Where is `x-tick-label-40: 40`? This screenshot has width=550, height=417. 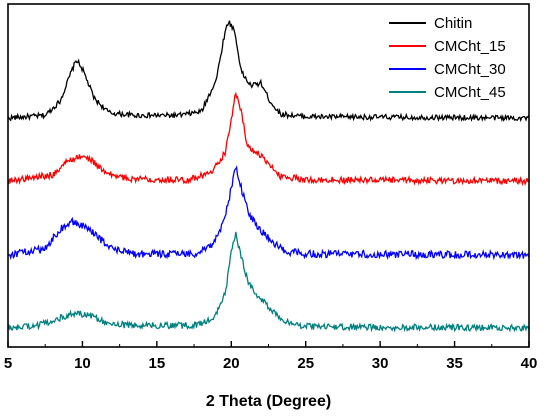
x-tick-label-40: 40 is located at coordinates (529, 363).